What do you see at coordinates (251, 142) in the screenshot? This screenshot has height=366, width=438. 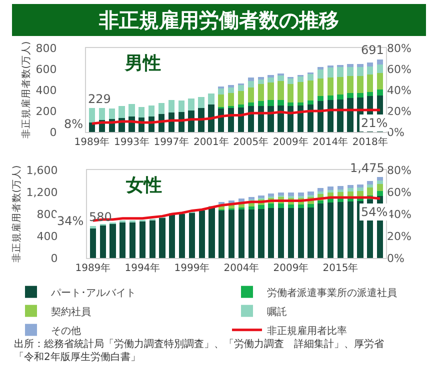 I see `x-tick-label: 2005年` at bounding box center [251, 142].